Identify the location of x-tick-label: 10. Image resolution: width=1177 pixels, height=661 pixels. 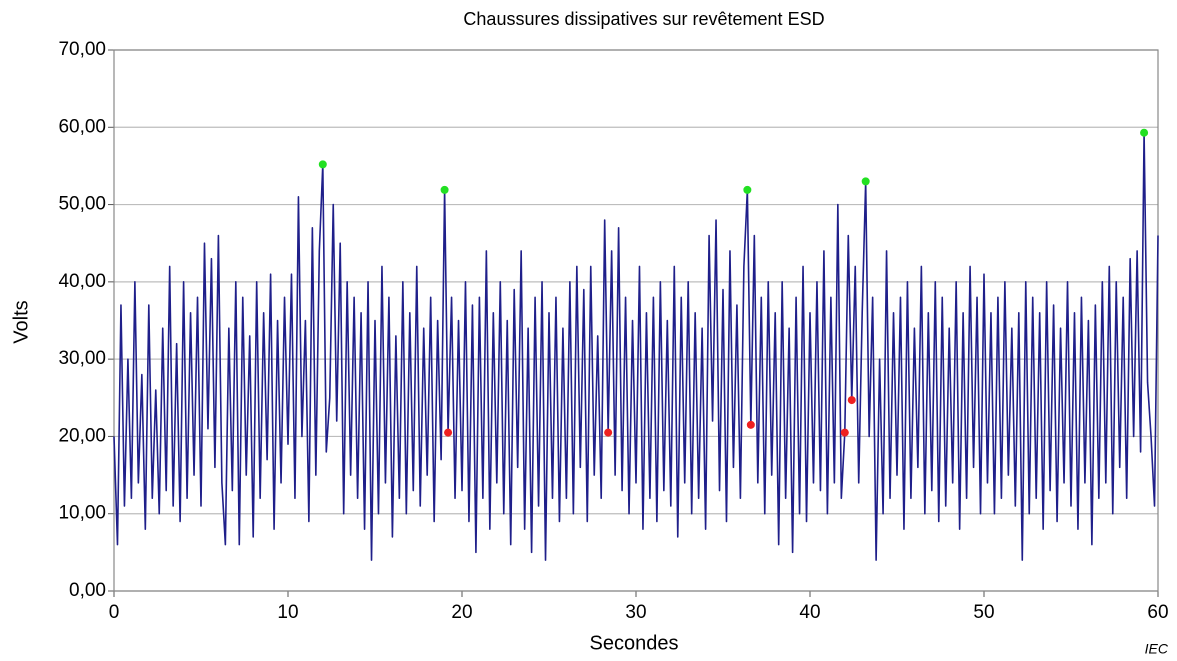
(287, 612).